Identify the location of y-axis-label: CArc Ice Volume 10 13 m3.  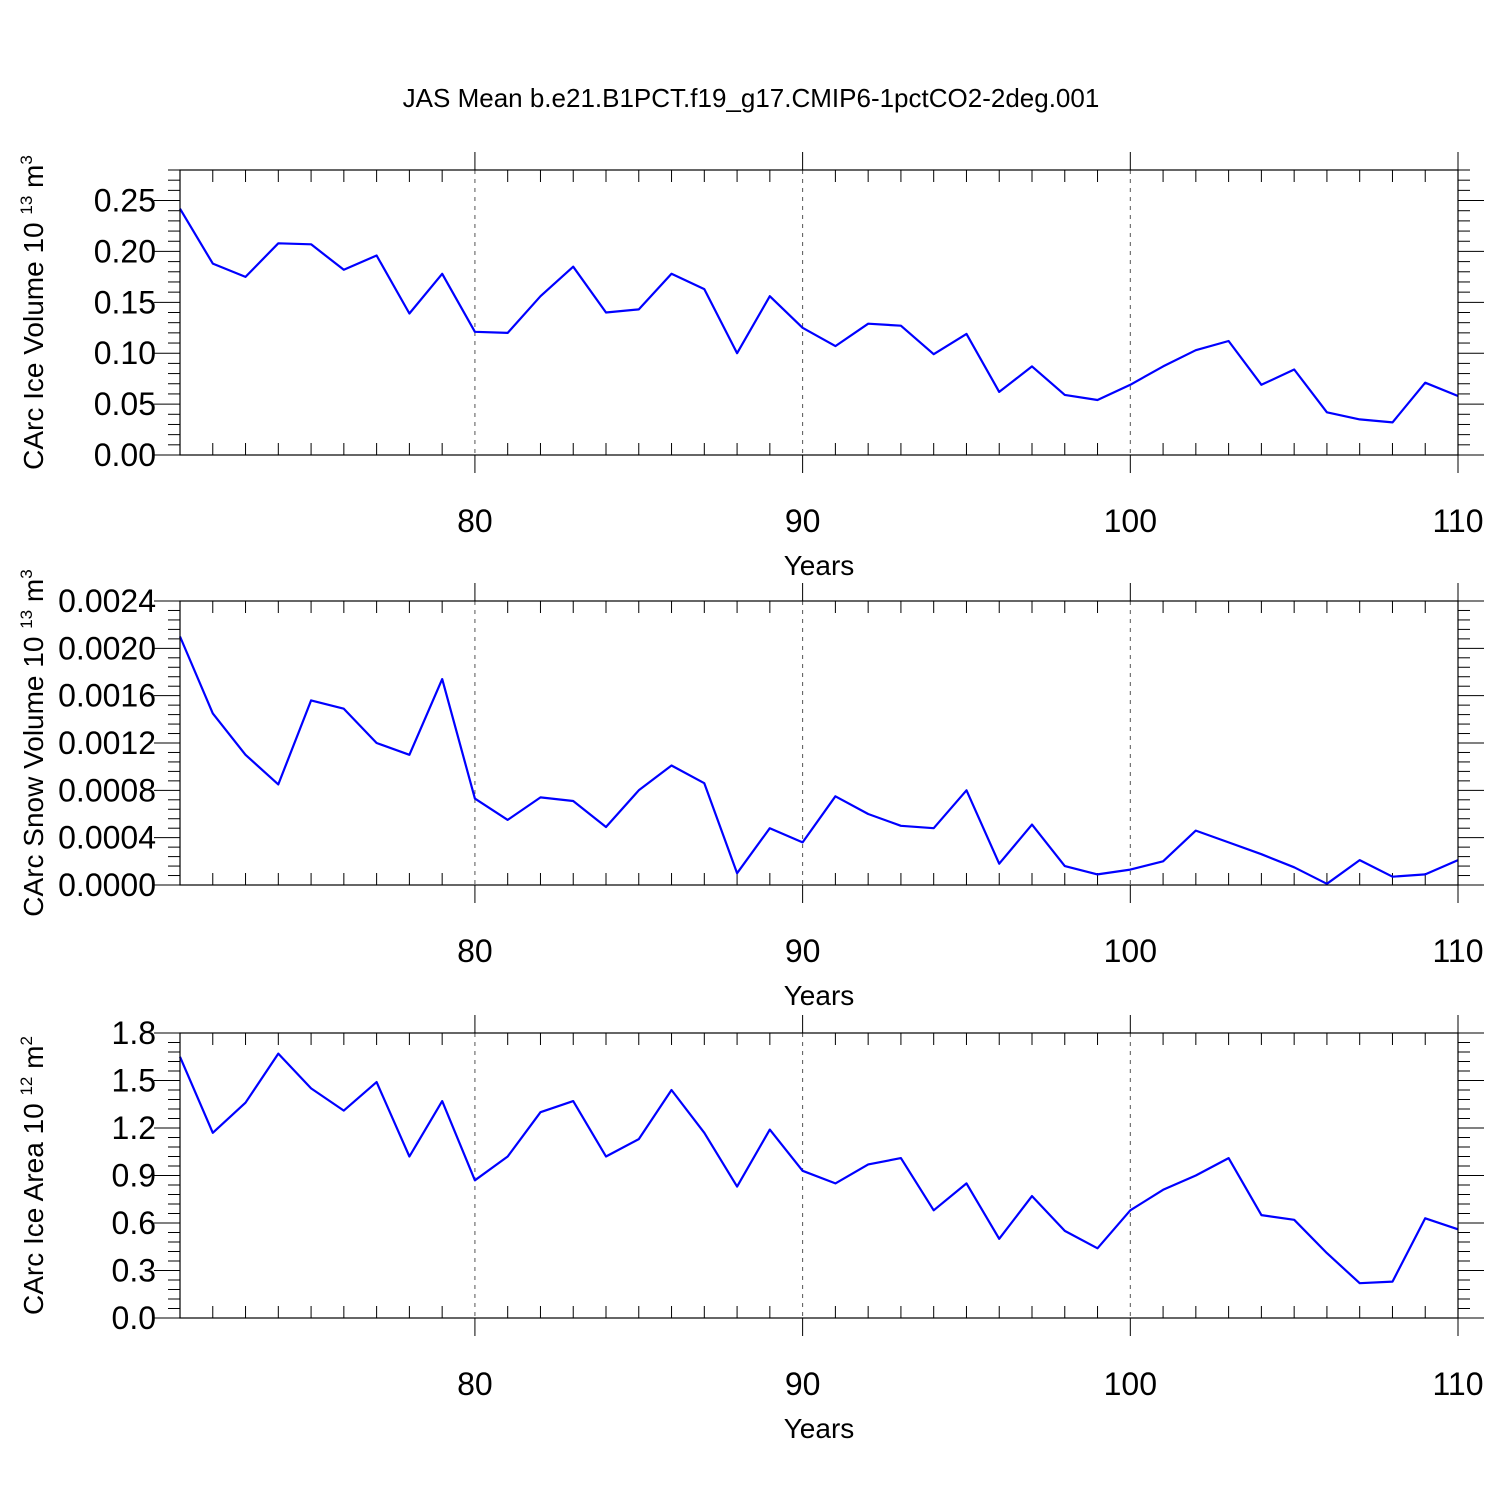
(33, 312).